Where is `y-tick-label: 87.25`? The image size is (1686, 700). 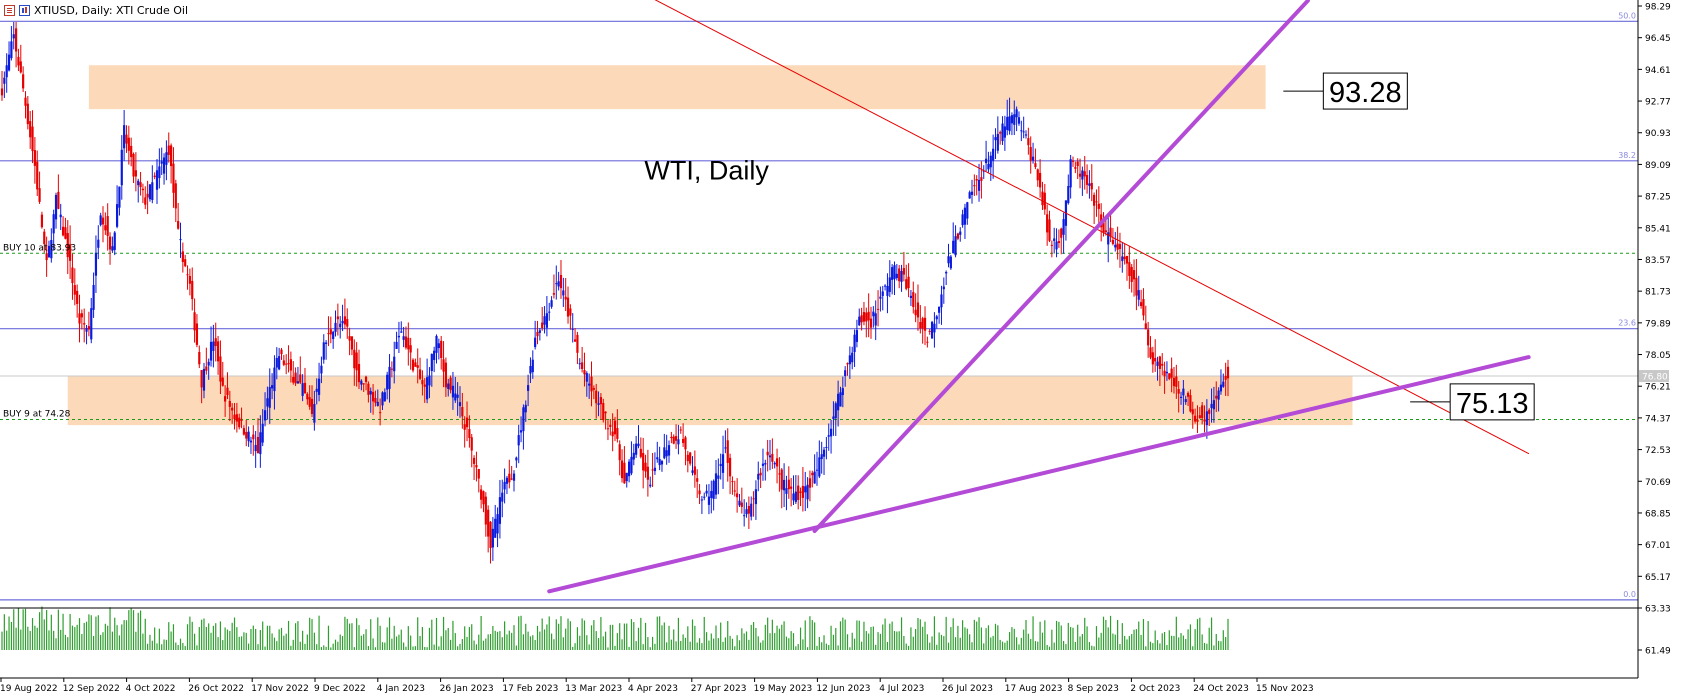
y-tick-label: 87.25 is located at coordinates (1658, 198).